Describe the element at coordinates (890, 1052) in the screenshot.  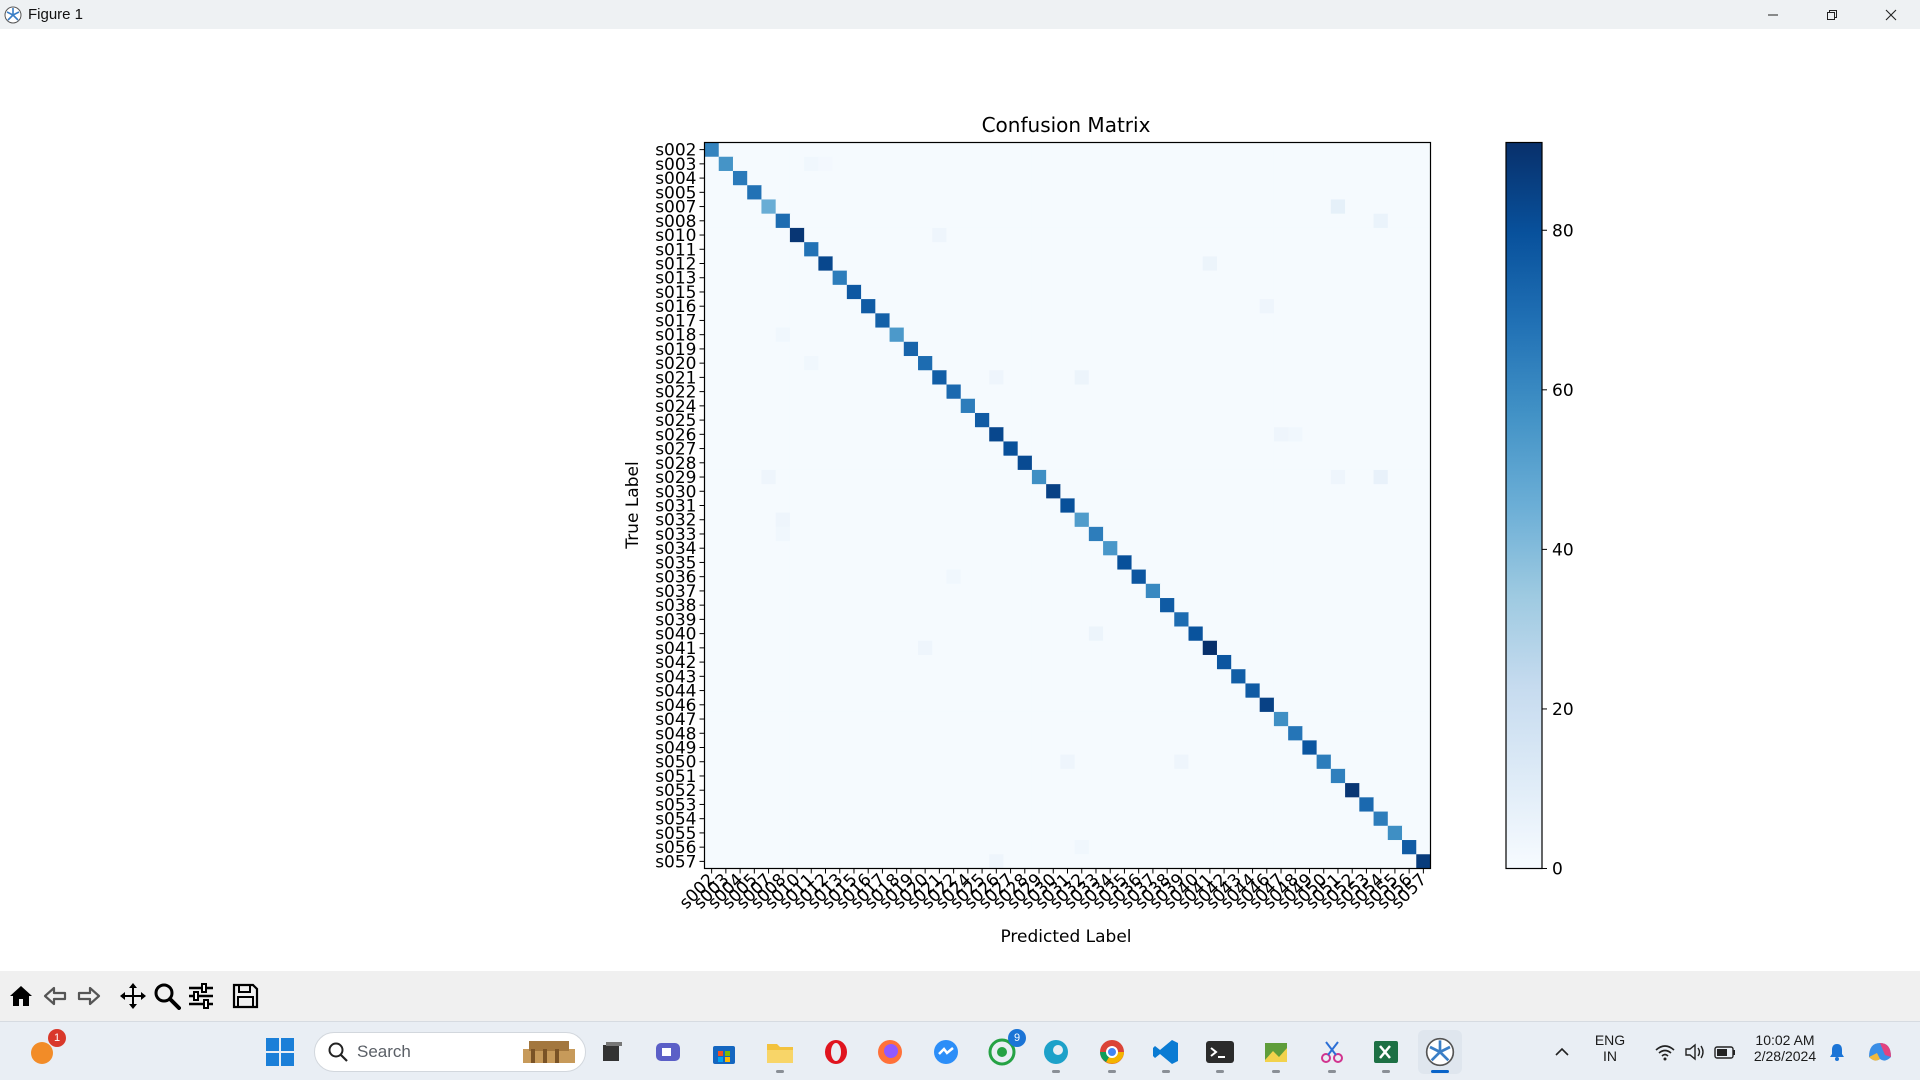
I see `taskbar-firefox` at that location.